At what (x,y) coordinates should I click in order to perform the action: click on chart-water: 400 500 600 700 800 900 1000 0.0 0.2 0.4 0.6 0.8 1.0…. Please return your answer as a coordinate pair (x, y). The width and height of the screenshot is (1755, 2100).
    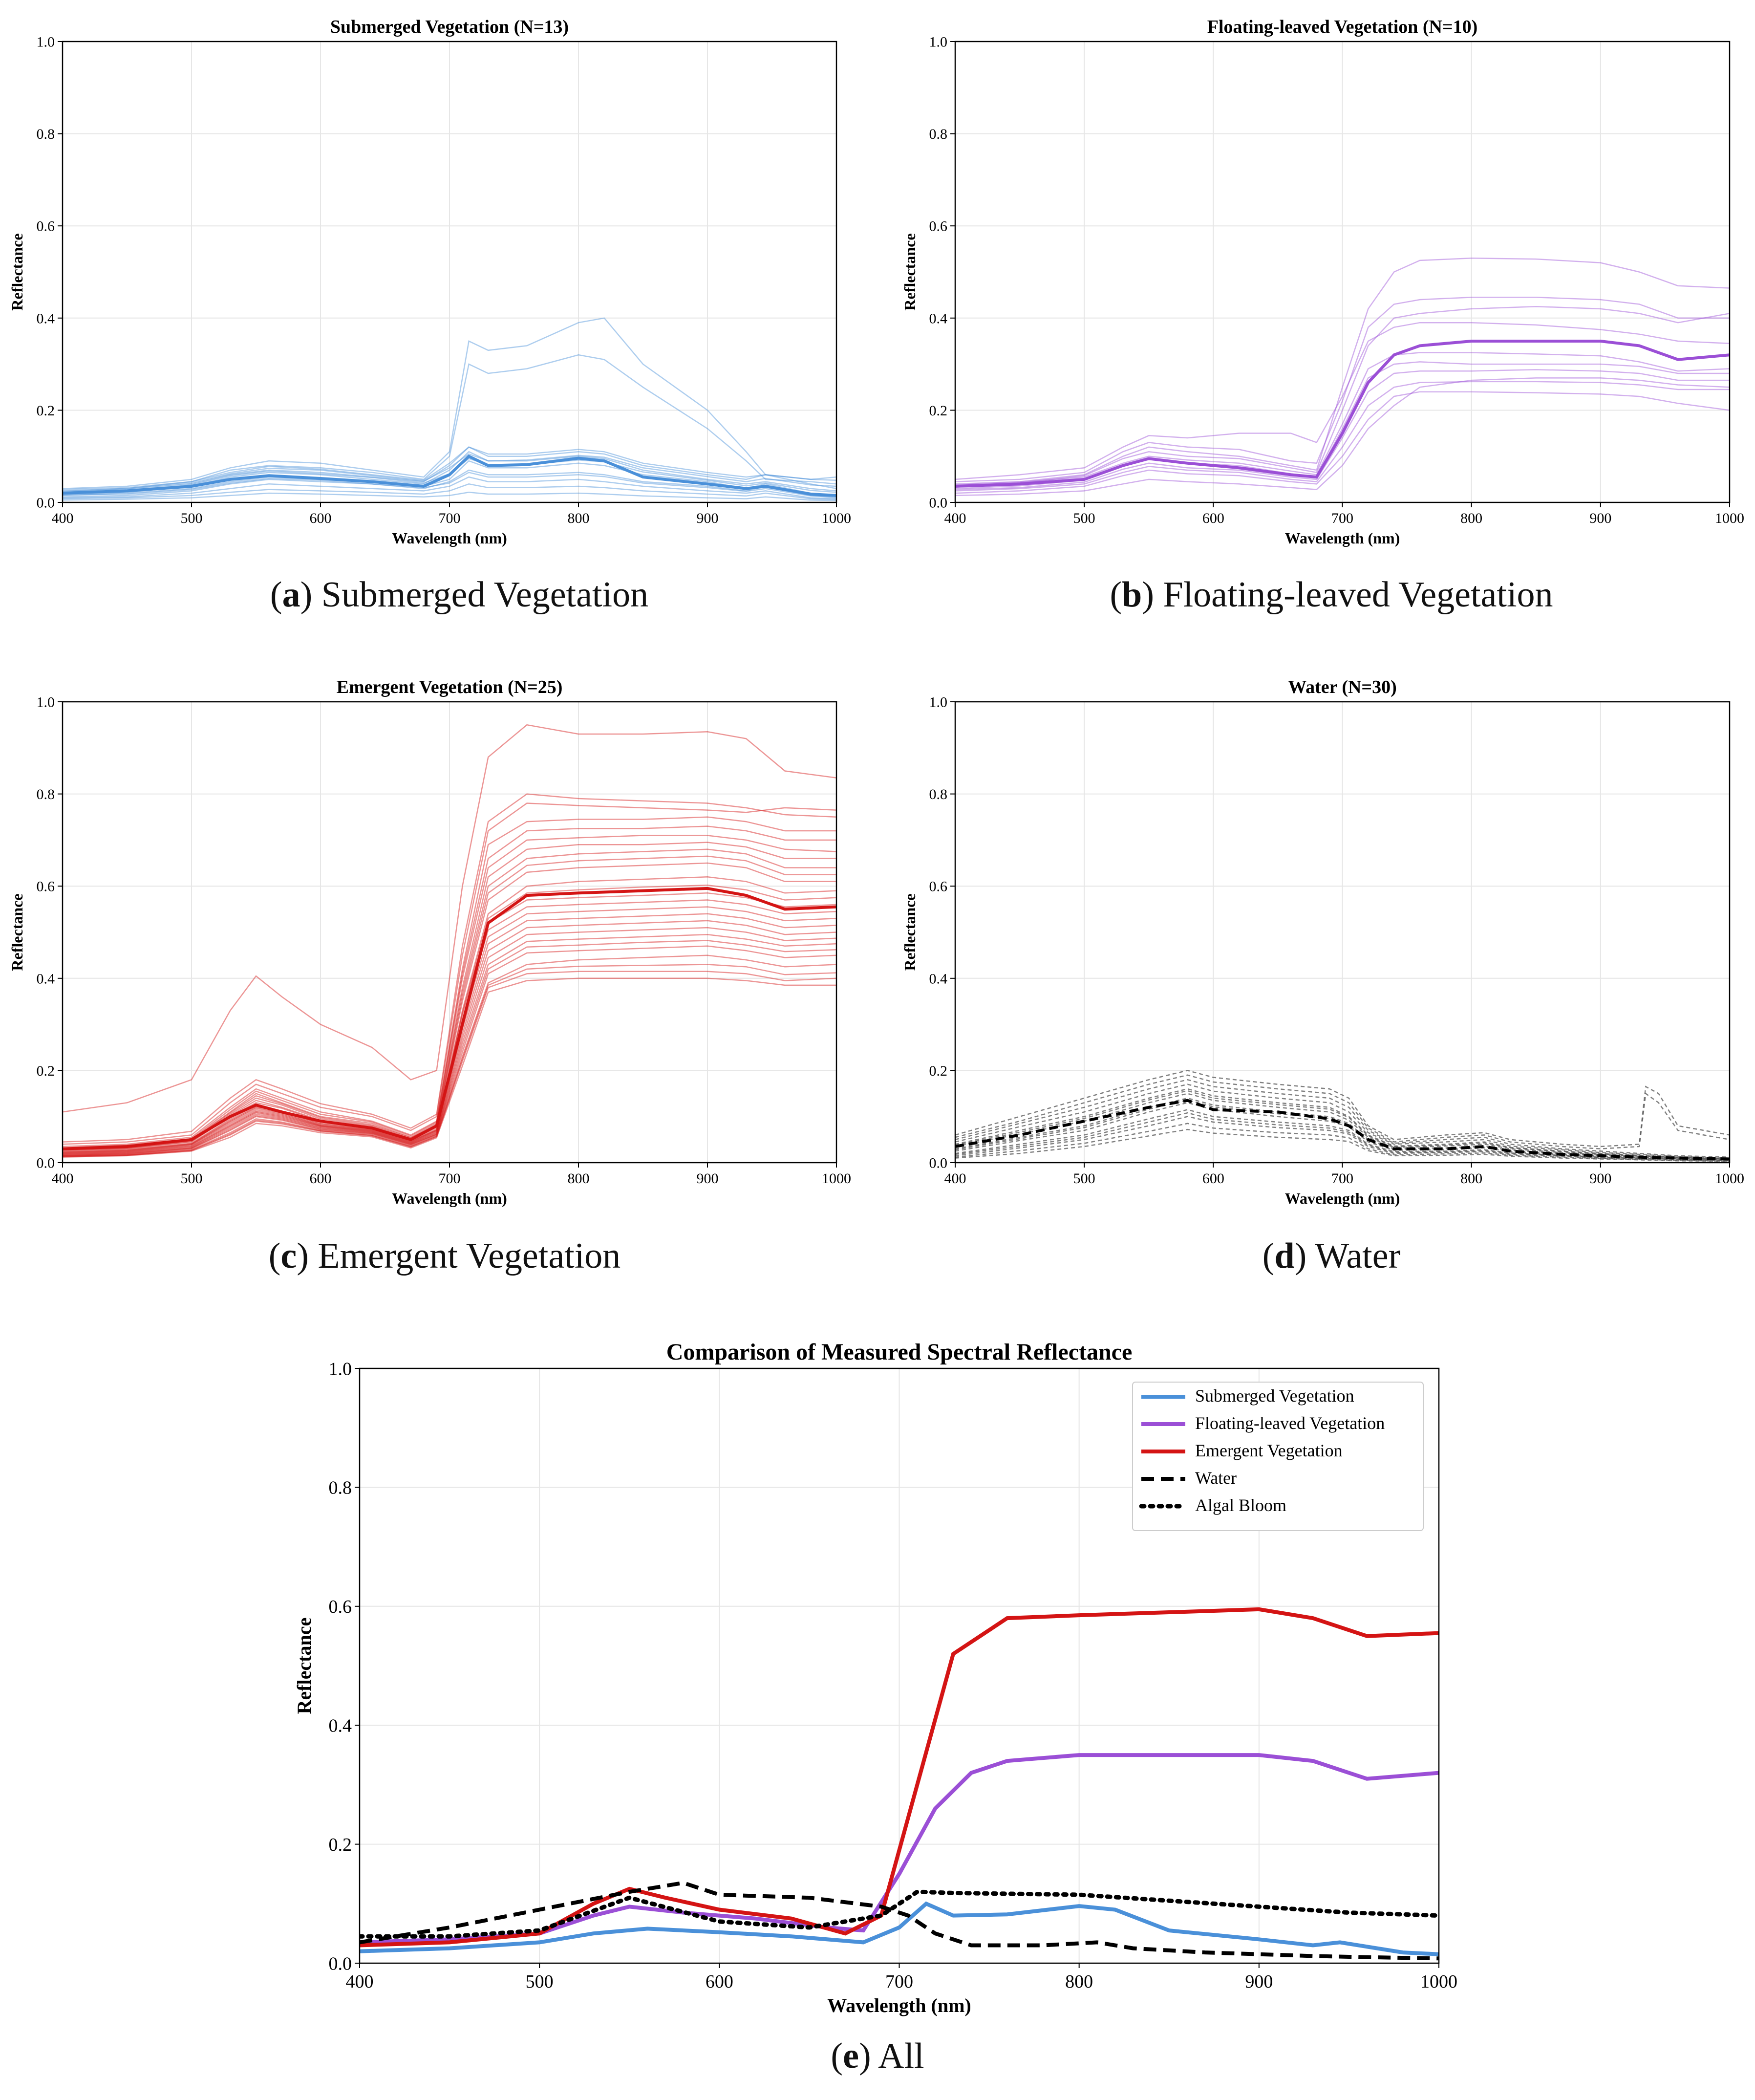
    Looking at the image, I should click on (1322, 942).